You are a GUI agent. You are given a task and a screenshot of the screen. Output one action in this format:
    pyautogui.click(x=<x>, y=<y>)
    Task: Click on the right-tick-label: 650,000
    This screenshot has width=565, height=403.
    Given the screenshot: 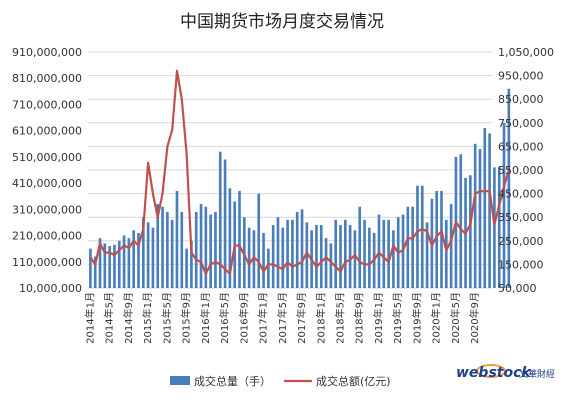 What is the action you would take?
    pyautogui.click(x=521, y=146)
    